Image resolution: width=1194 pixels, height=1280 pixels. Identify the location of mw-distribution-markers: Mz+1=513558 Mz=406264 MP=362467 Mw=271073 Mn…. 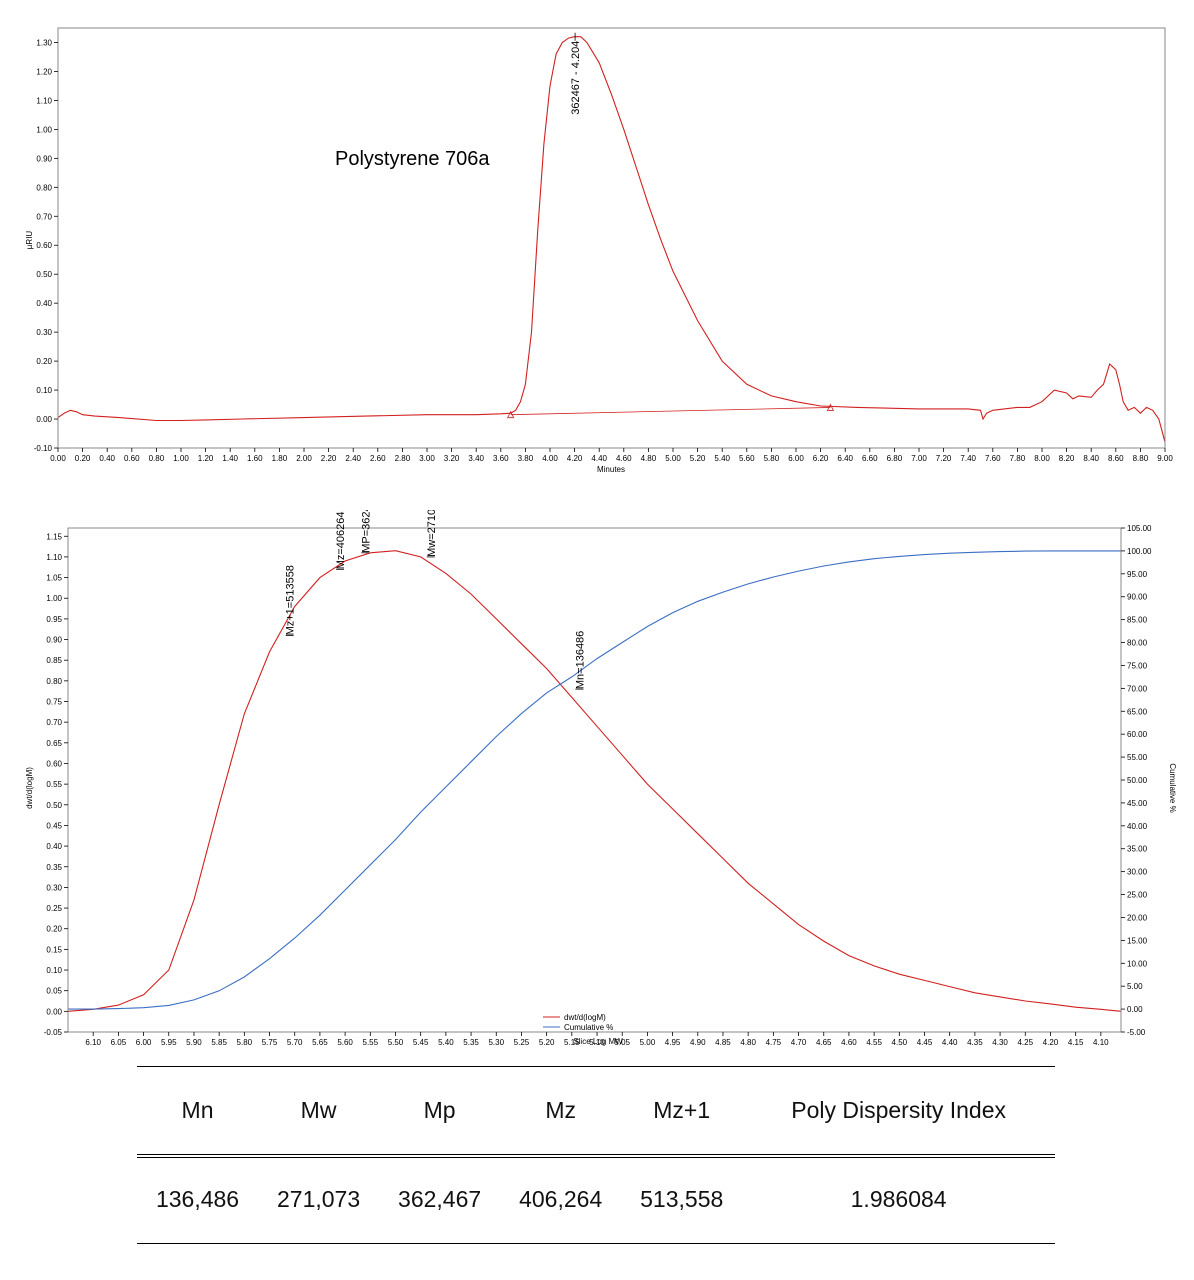
(435, 600).